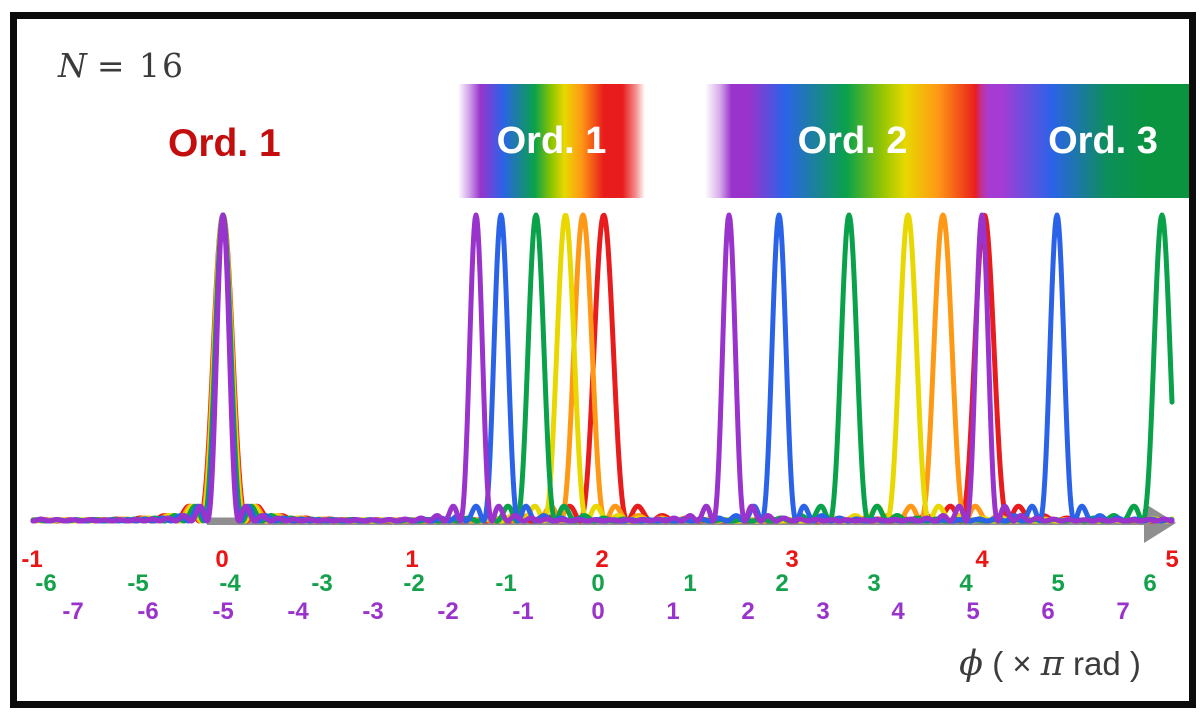  What do you see at coordinates (523, 611) in the screenshot?
I see `tick-violet--1: -1` at bounding box center [523, 611].